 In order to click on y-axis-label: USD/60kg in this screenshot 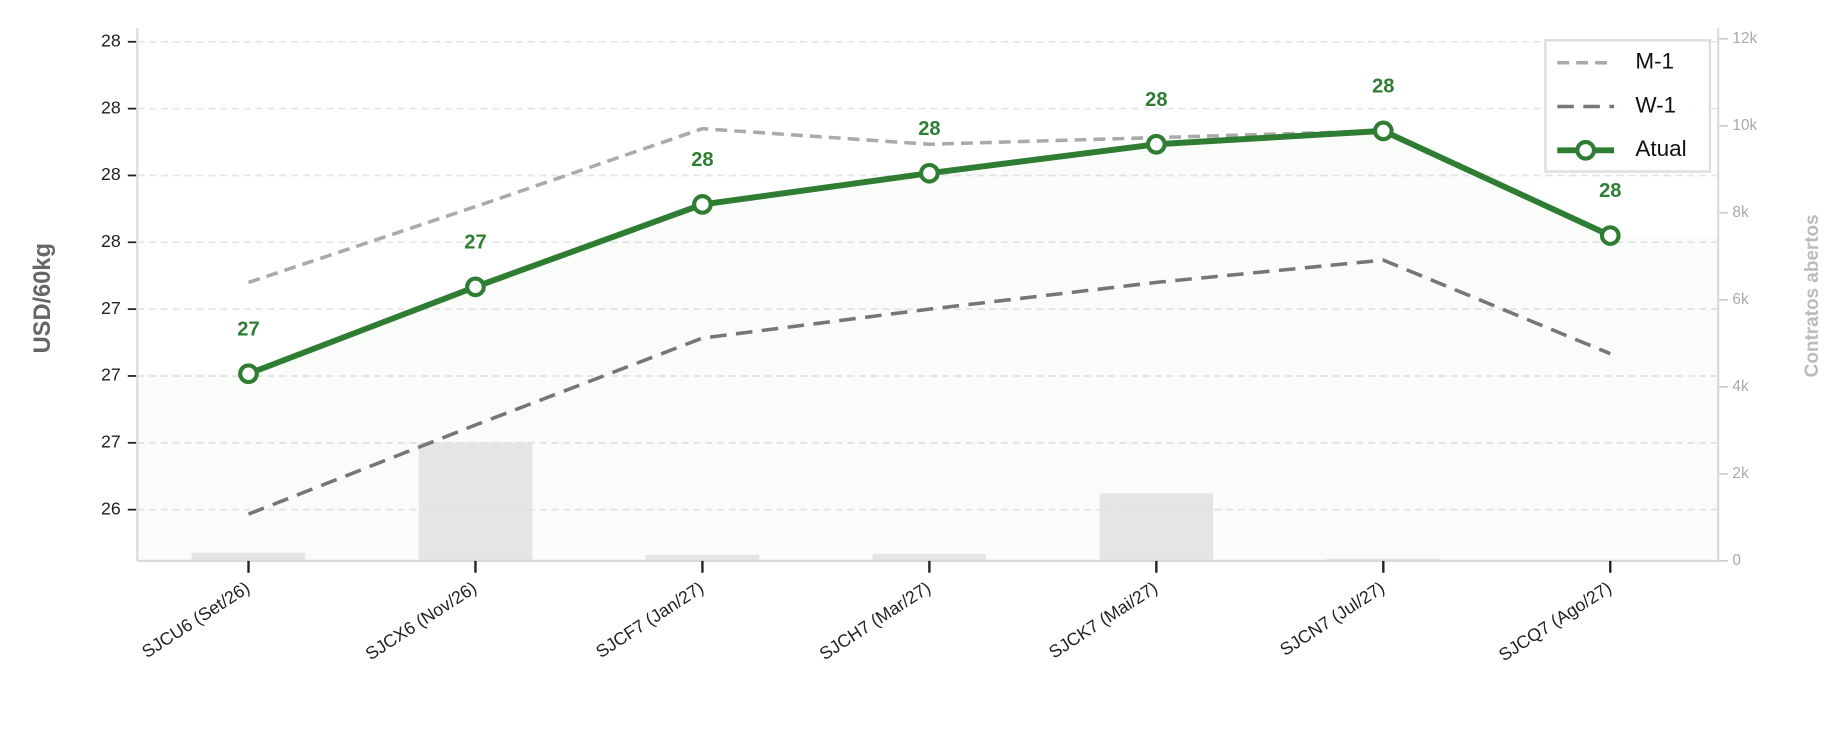, I will do `click(43, 298)`.